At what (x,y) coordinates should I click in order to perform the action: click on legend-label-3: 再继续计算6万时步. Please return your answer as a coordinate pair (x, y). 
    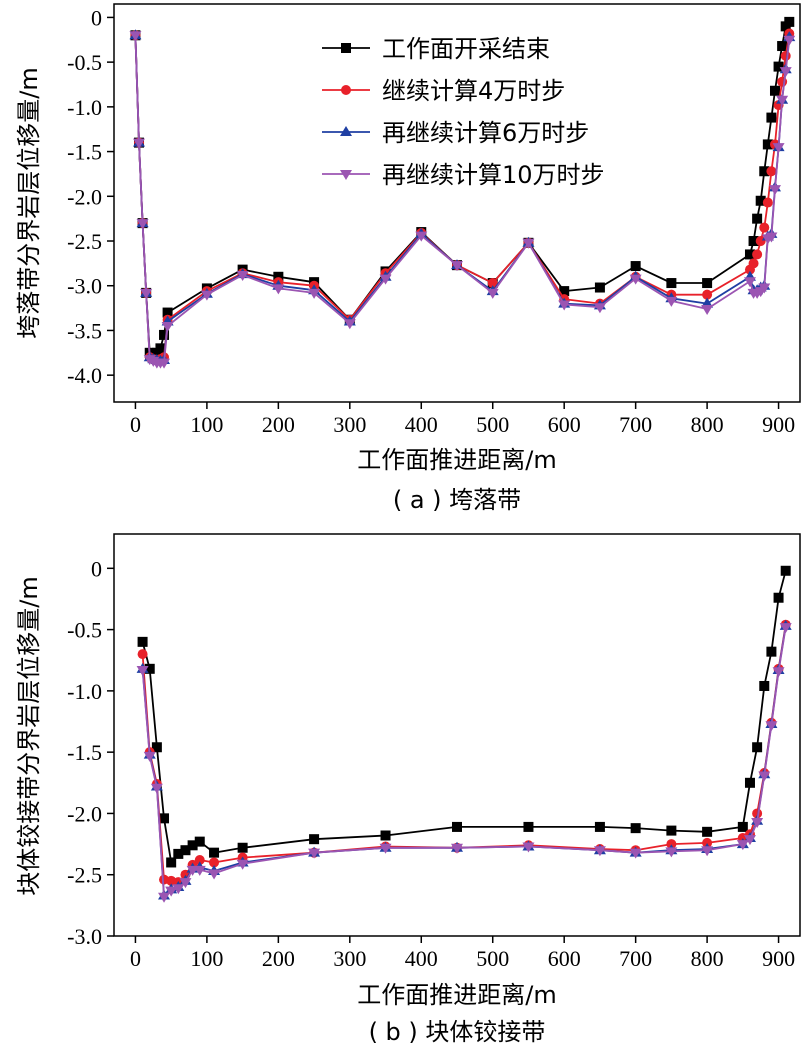
    Looking at the image, I should click on (485, 133).